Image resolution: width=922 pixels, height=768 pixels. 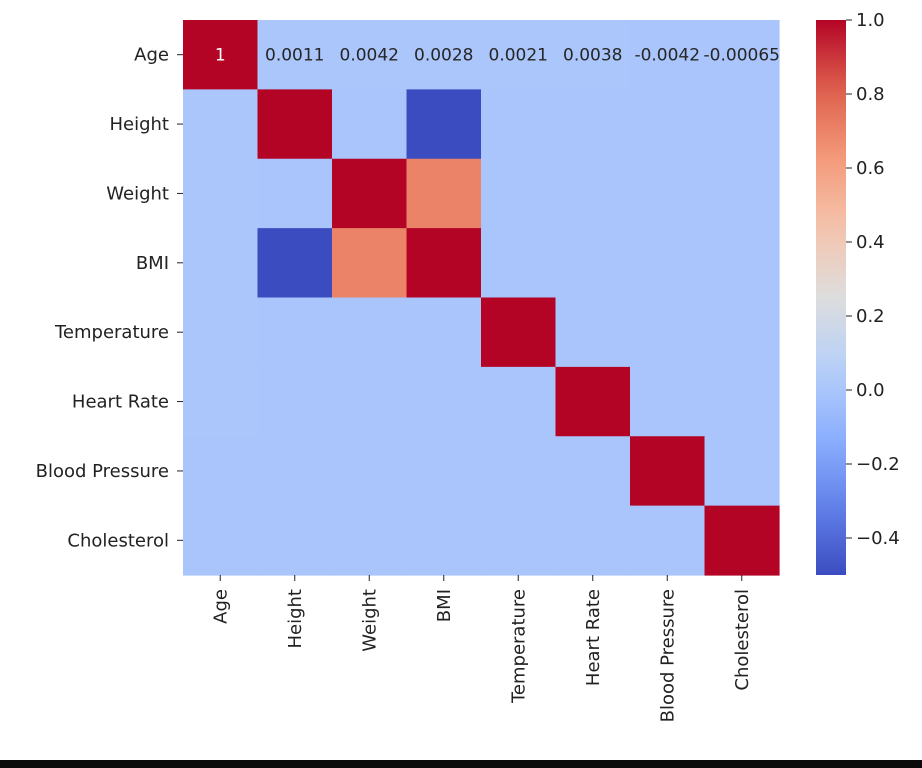 I want to click on cell-temperature-height, so click(x=295, y=332).